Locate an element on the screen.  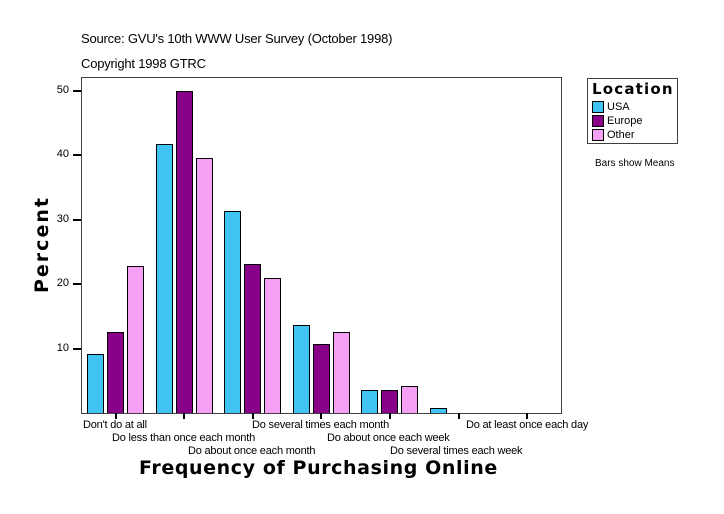
y-tick-label: 50 is located at coordinates (62, 90).